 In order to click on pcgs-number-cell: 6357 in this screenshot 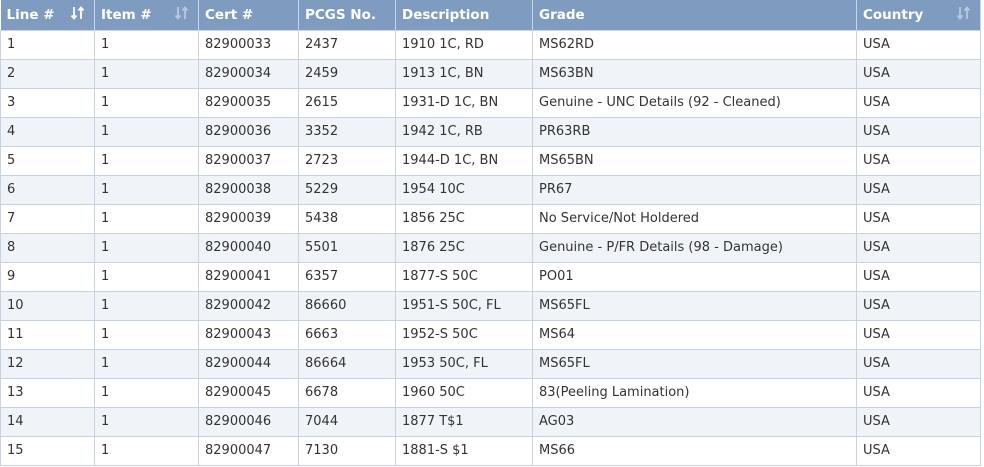, I will do `click(347, 277)`.